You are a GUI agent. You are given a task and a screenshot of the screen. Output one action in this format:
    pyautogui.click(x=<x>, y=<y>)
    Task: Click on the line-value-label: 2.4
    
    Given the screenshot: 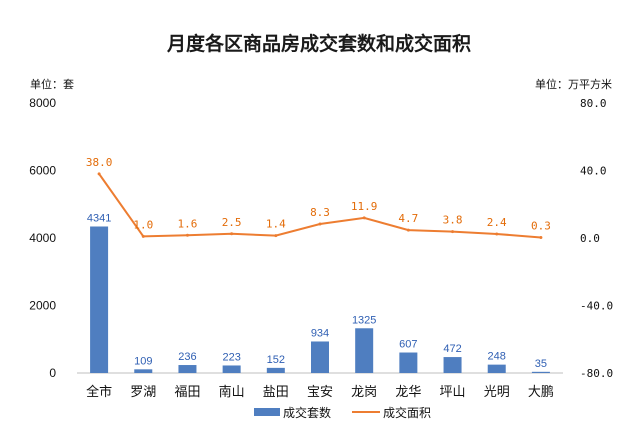 What is the action you would take?
    pyautogui.click(x=497, y=222)
    